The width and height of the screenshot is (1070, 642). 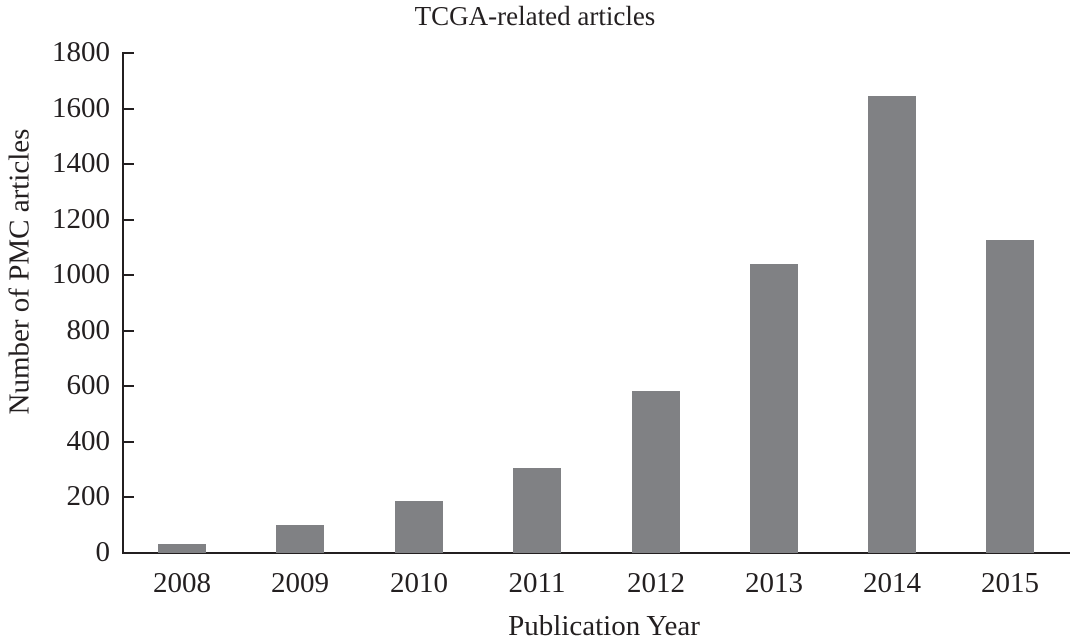 What do you see at coordinates (88, 496) in the screenshot?
I see `y-tick-label: 200` at bounding box center [88, 496].